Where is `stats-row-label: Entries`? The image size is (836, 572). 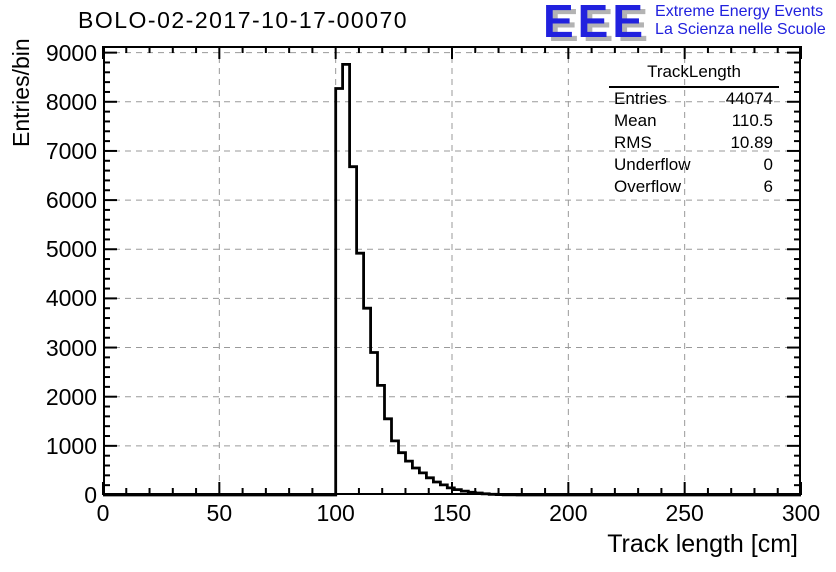
stats-row-label: Entries is located at coordinates (640, 98).